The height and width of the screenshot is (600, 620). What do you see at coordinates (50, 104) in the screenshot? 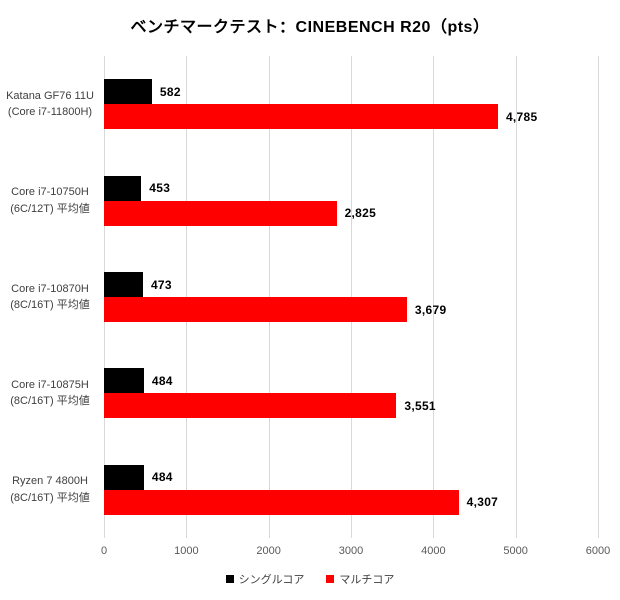
I see `category-label: Katana GF76 11U (Core i7-11800H)` at bounding box center [50, 104].